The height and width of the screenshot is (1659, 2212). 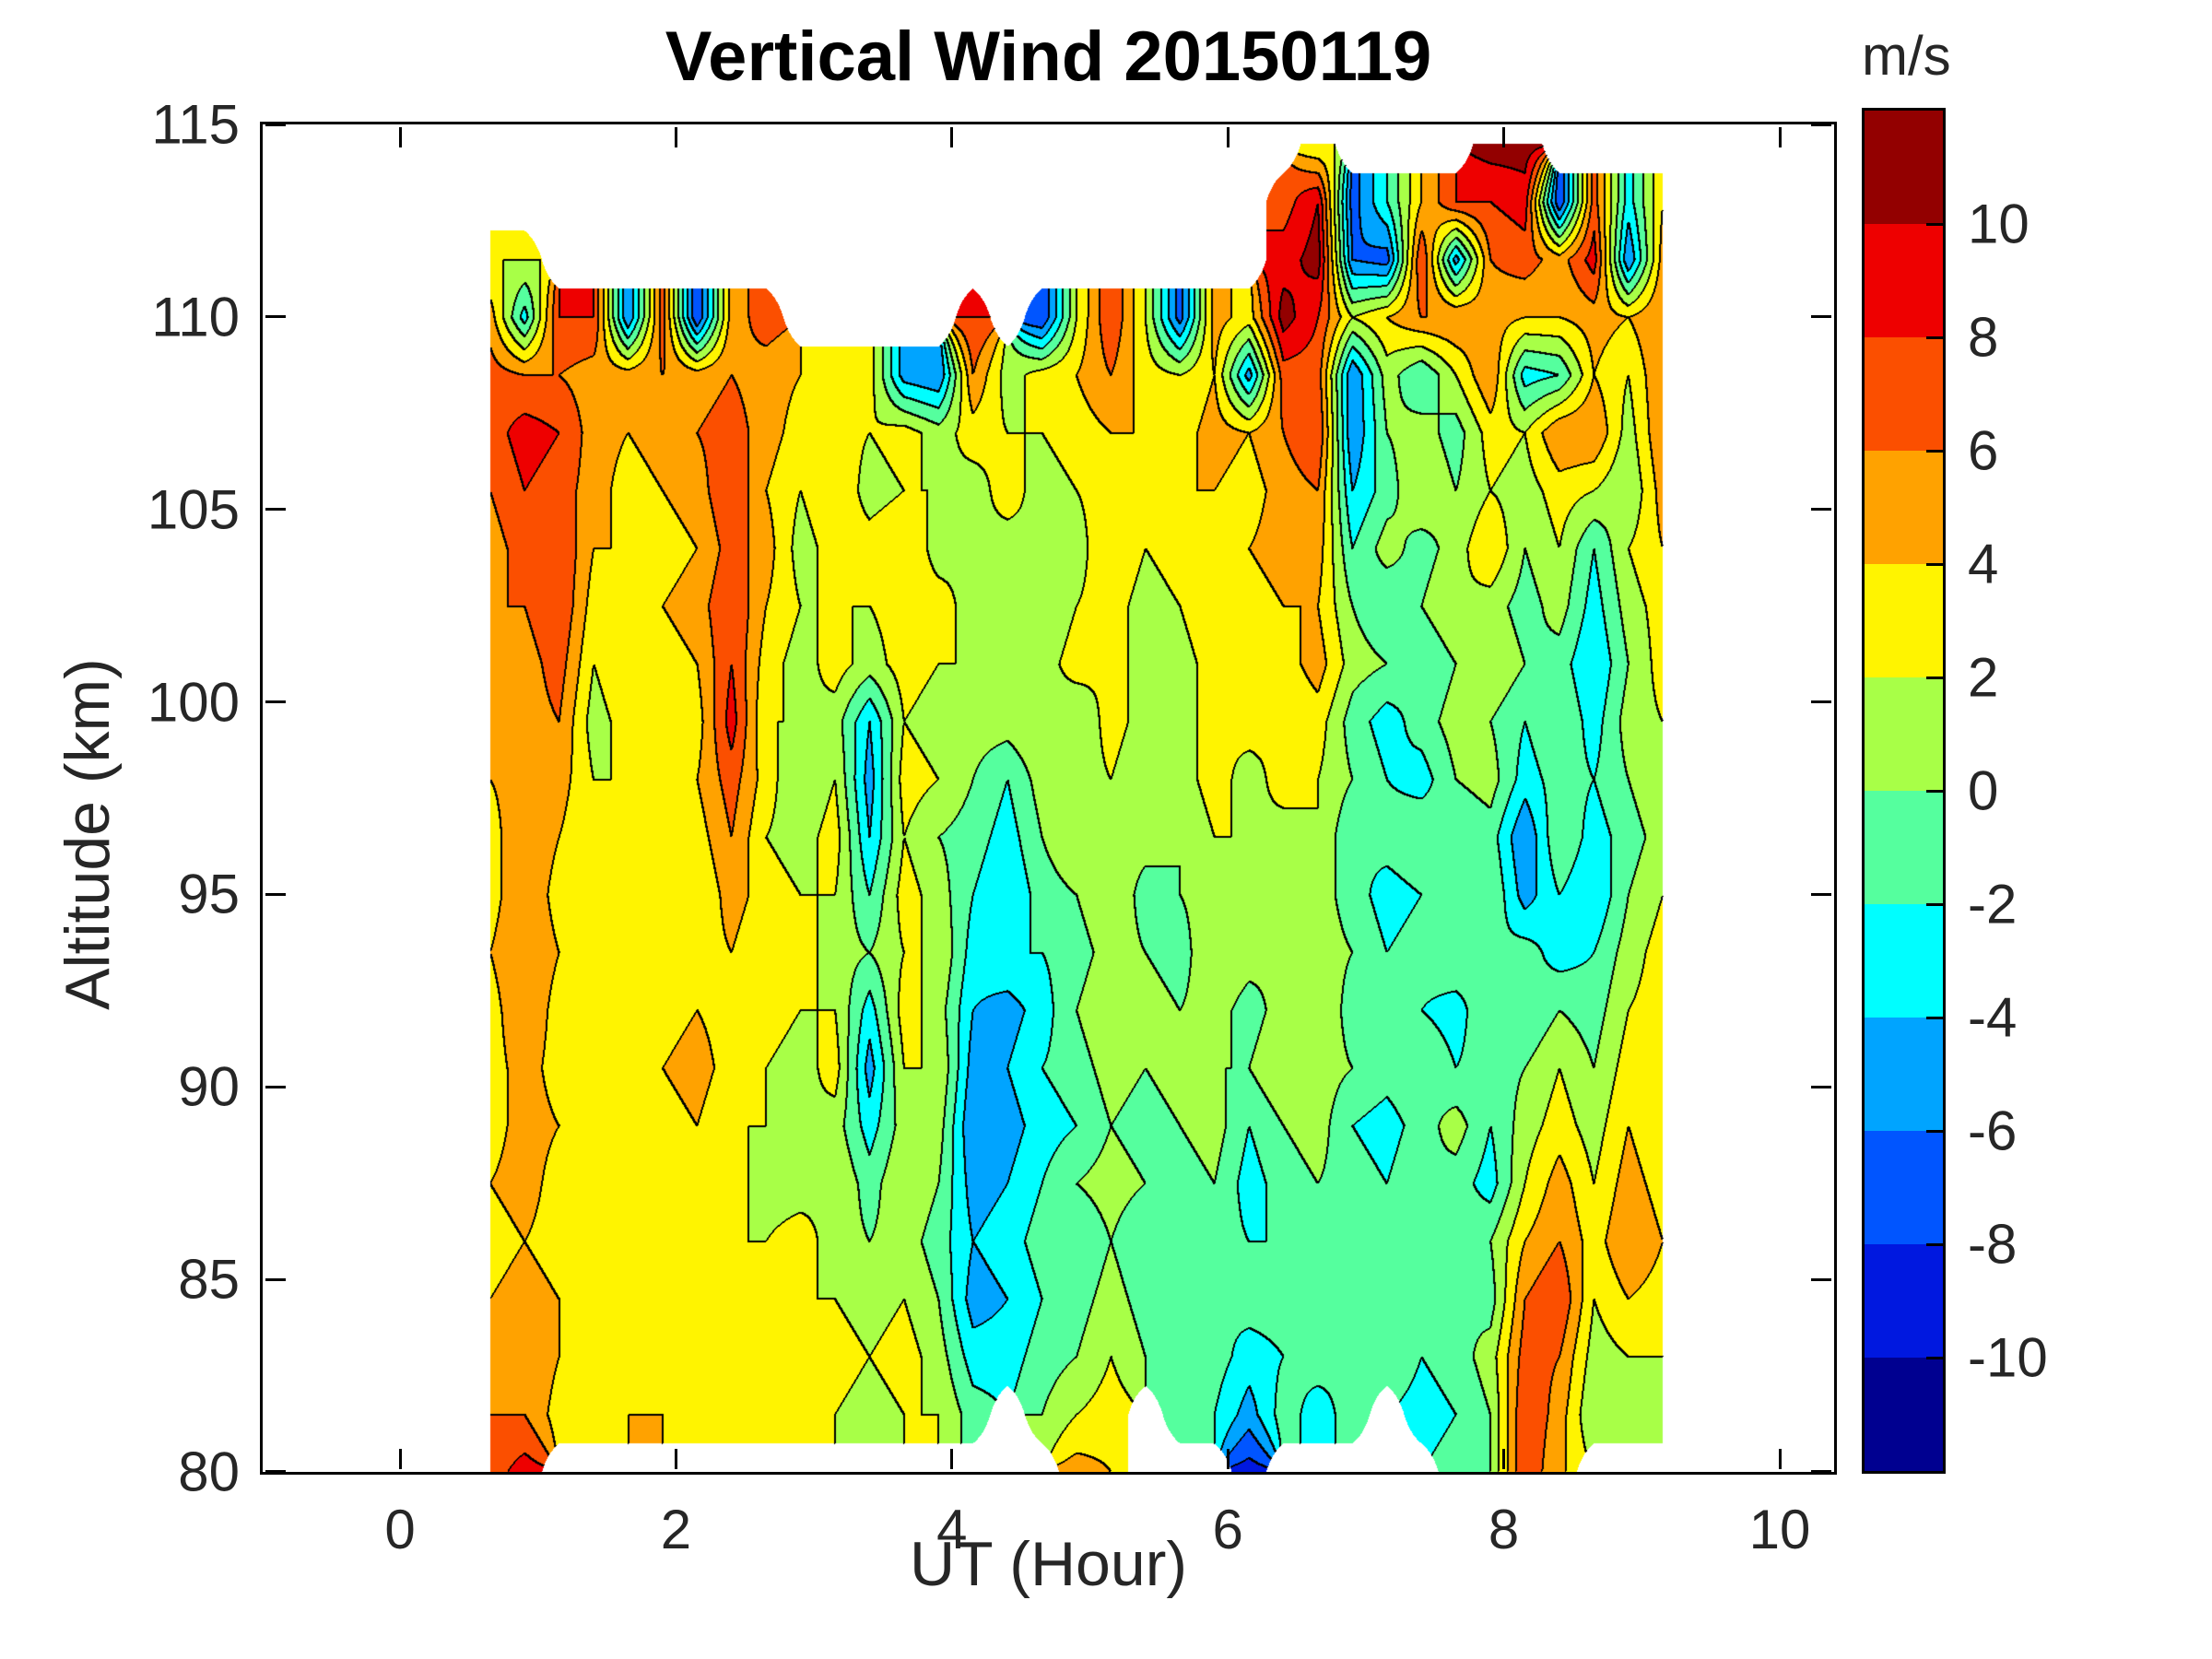 I want to click on y-tick-label: 85, so click(x=209, y=1279).